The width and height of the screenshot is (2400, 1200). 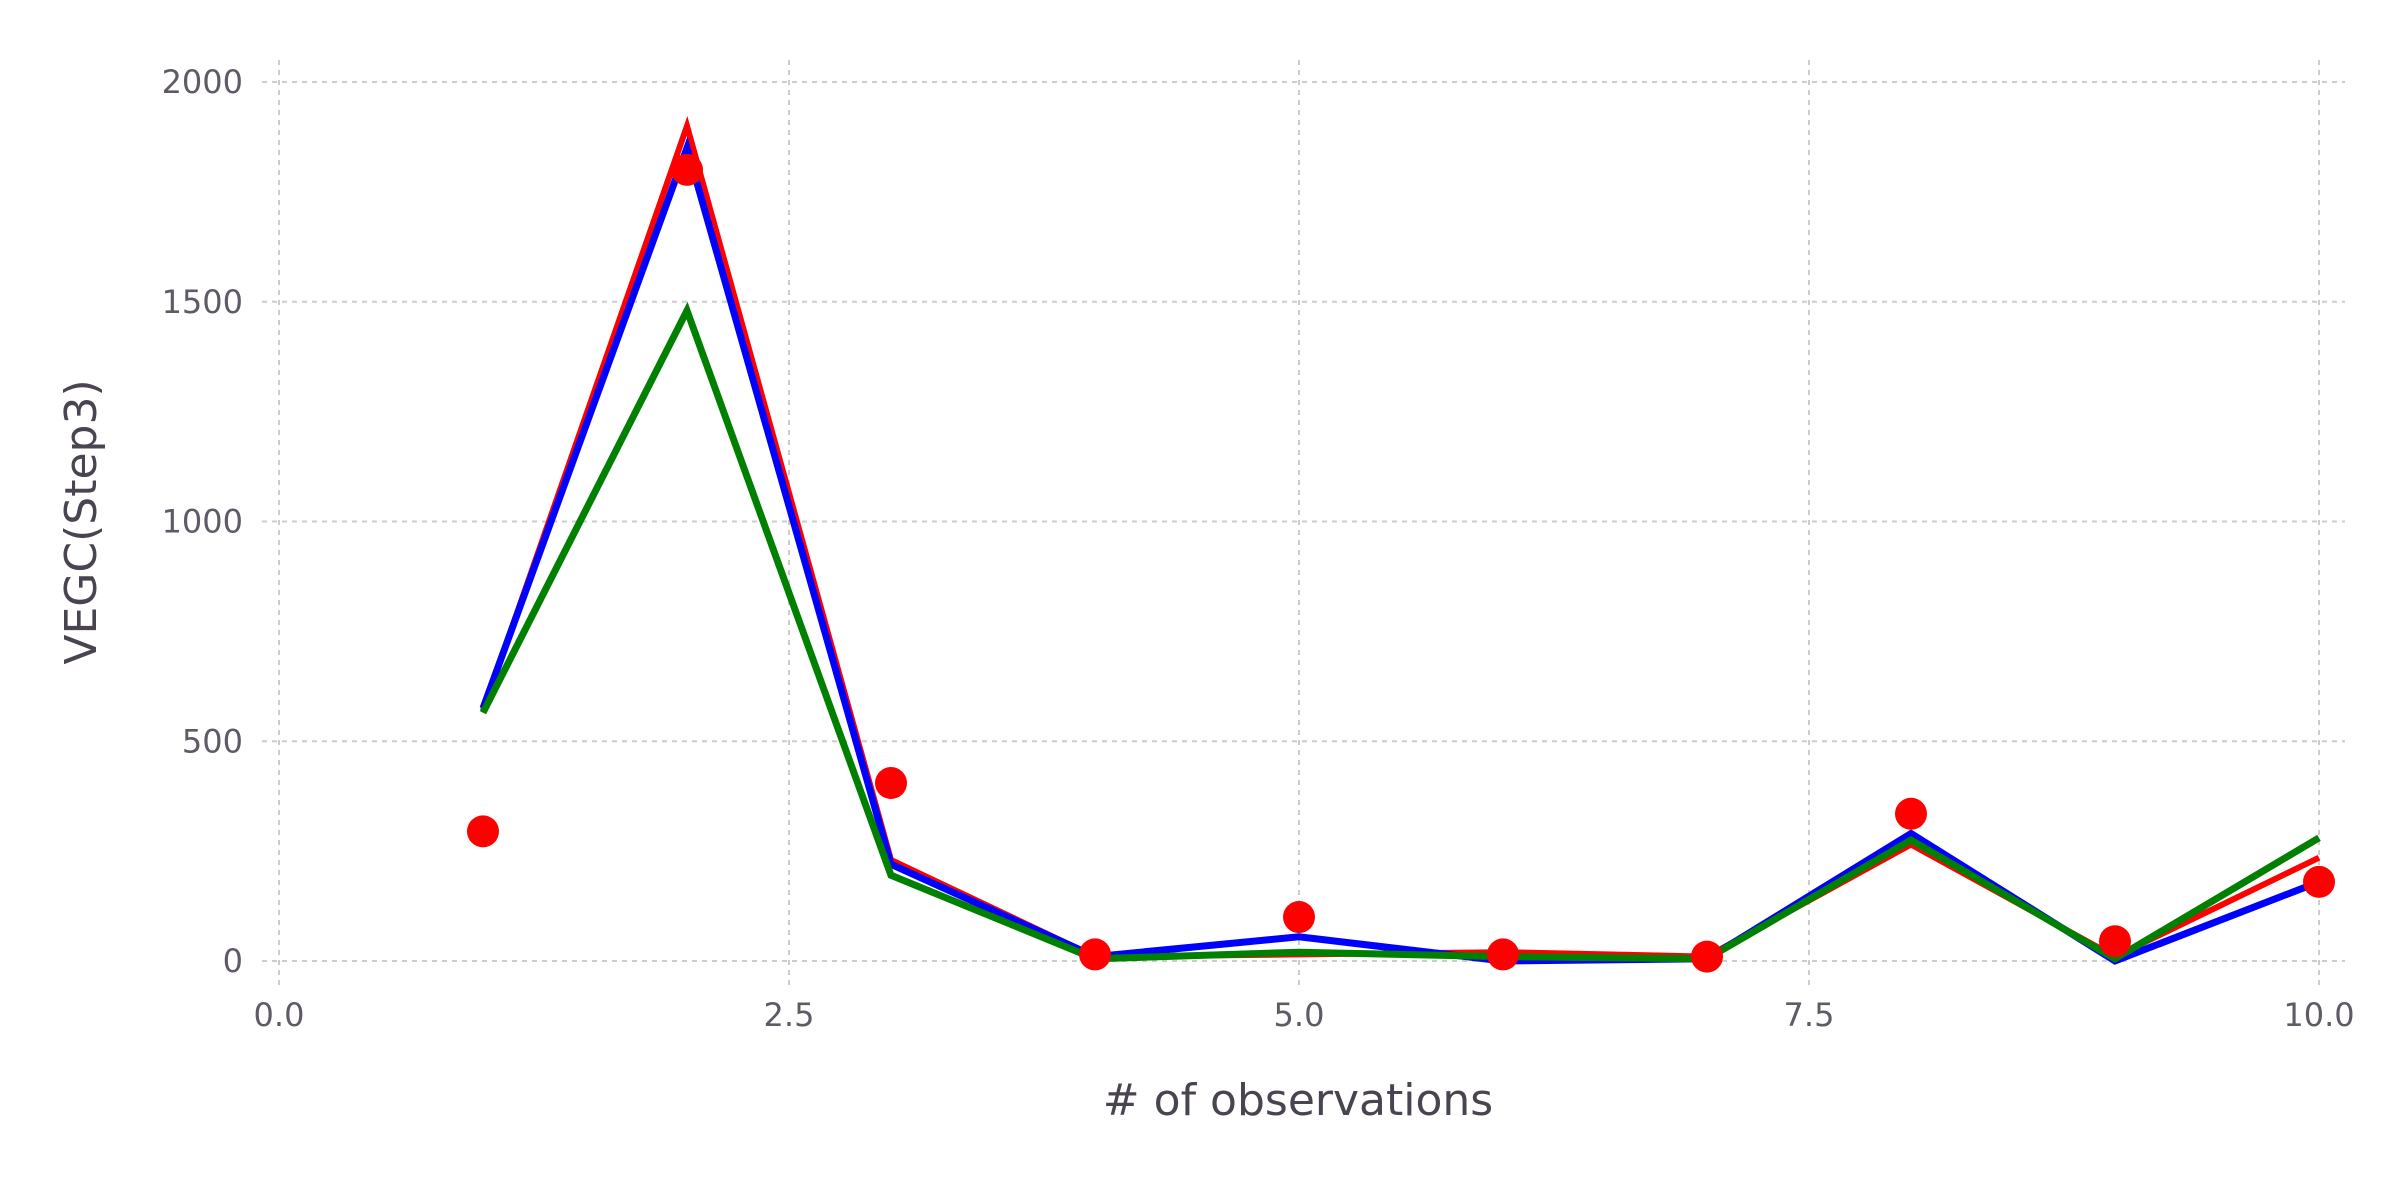 What do you see at coordinates (233, 961) in the screenshot?
I see `y-tick-label: 0` at bounding box center [233, 961].